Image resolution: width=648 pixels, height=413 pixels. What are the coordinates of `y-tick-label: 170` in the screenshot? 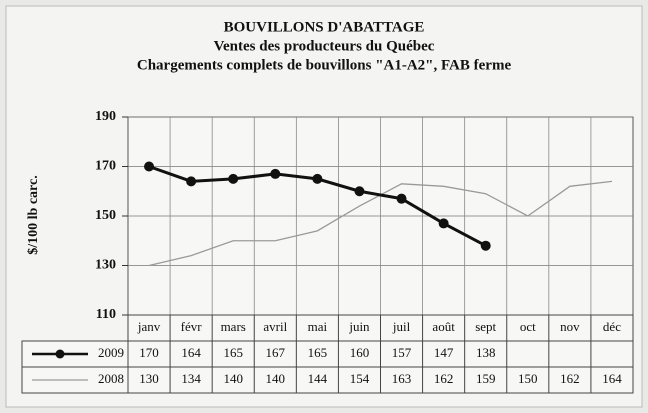 It's located at (105, 166).